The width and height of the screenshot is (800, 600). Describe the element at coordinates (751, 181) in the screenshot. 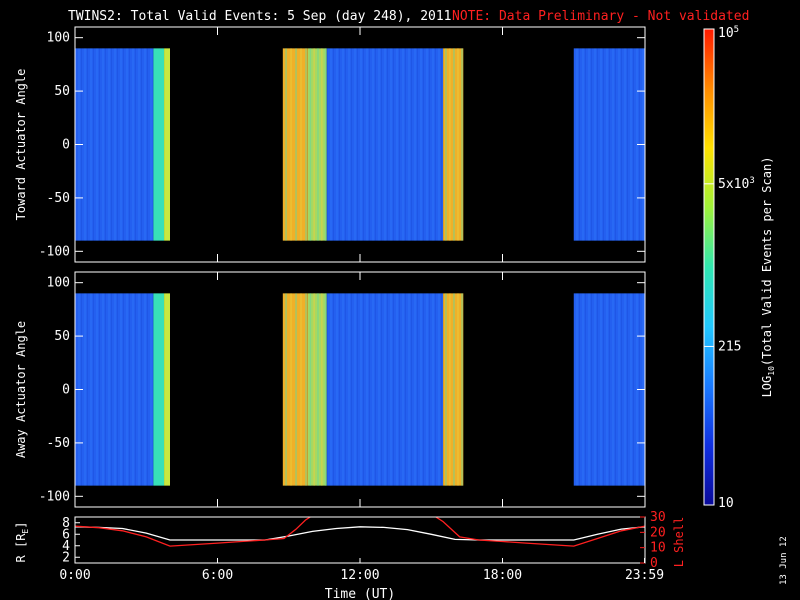

I see `colorbar-tick-sup-2: 3` at that location.